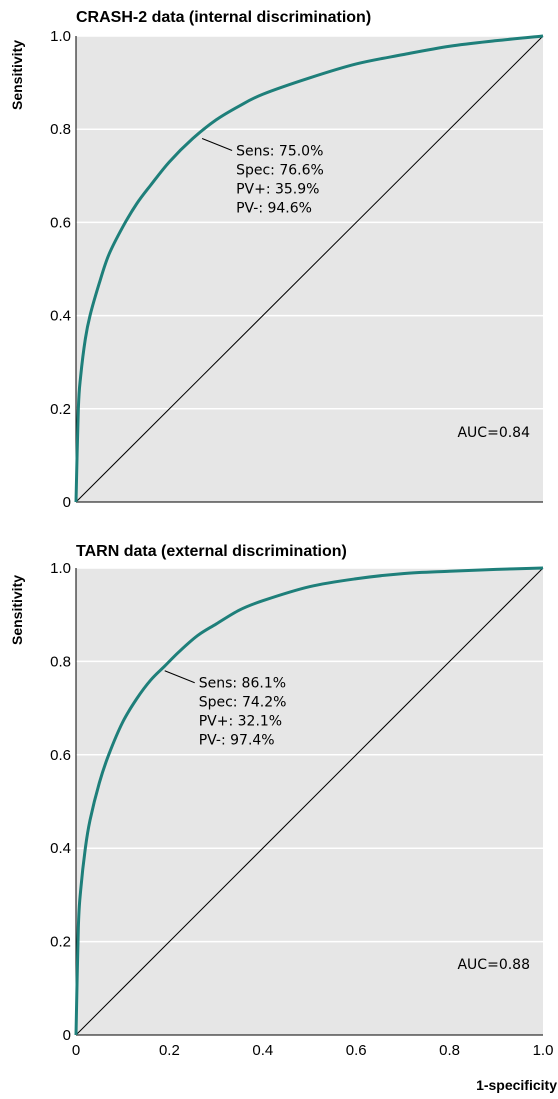 The height and width of the screenshot is (1099, 558). I want to click on auc-label: AUC=0.84, so click(493, 433).